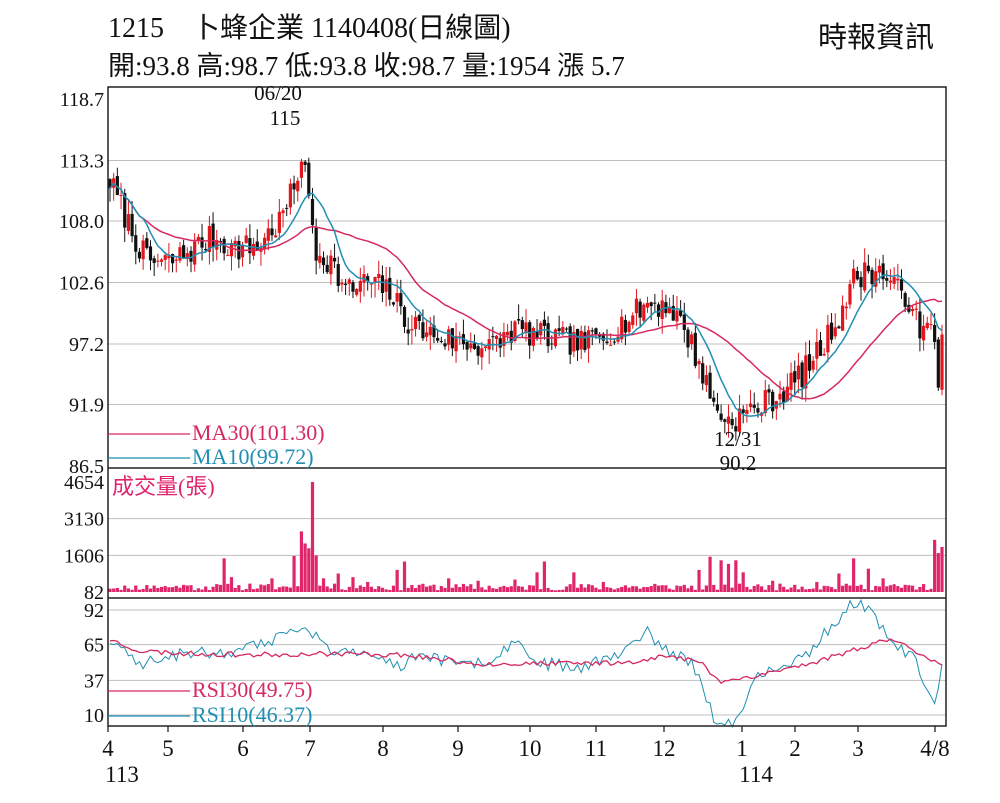 This screenshot has height=803, width=1000. I want to click on price-y-tick-label: 108.0, so click(81, 222).